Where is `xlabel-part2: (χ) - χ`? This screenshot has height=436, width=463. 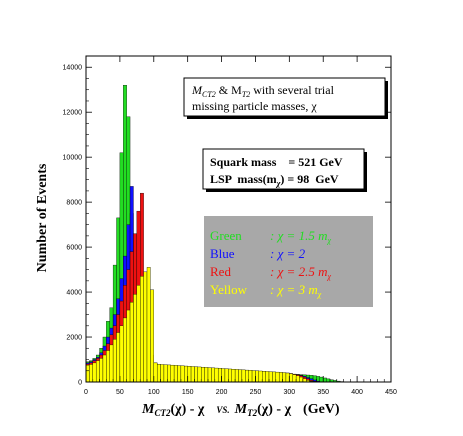
xlabel-part2: (χ) - χ is located at coordinates (187, 409).